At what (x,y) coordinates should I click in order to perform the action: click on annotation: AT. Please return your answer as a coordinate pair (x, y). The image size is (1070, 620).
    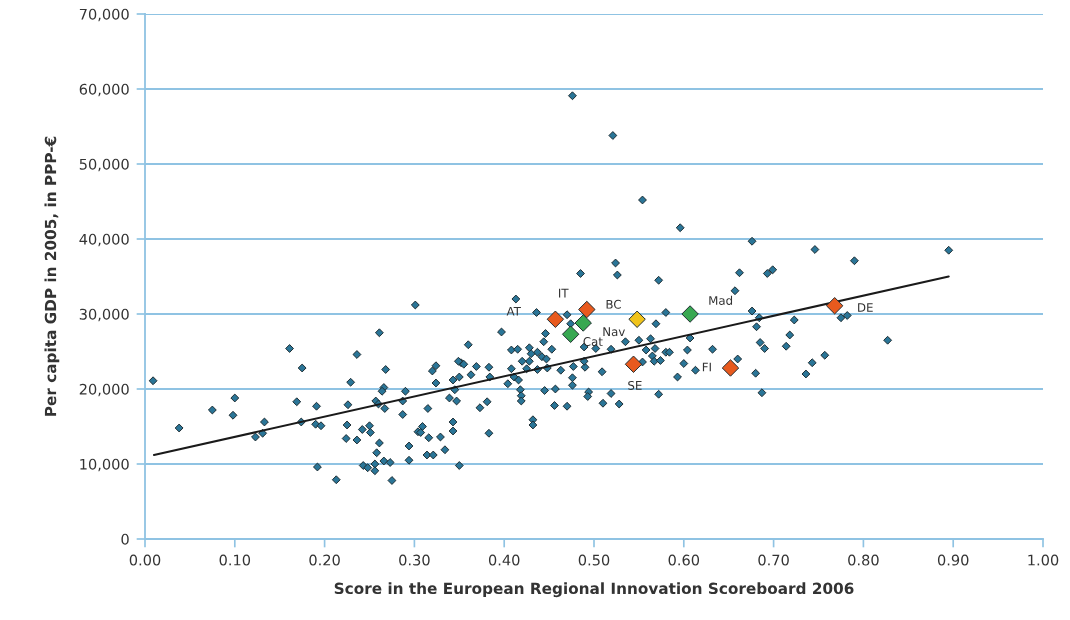
    Looking at the image, I should click on (513, 311).